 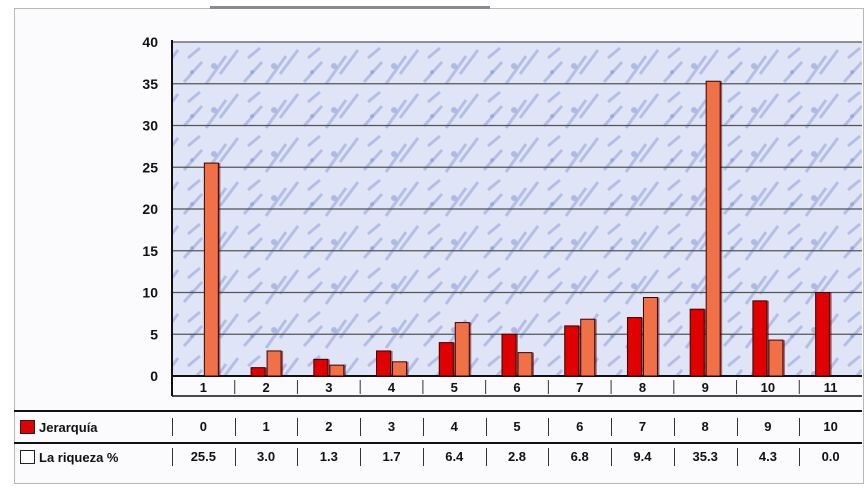 I want to click on y-tick-label: 30, so click(x=150, y=126).